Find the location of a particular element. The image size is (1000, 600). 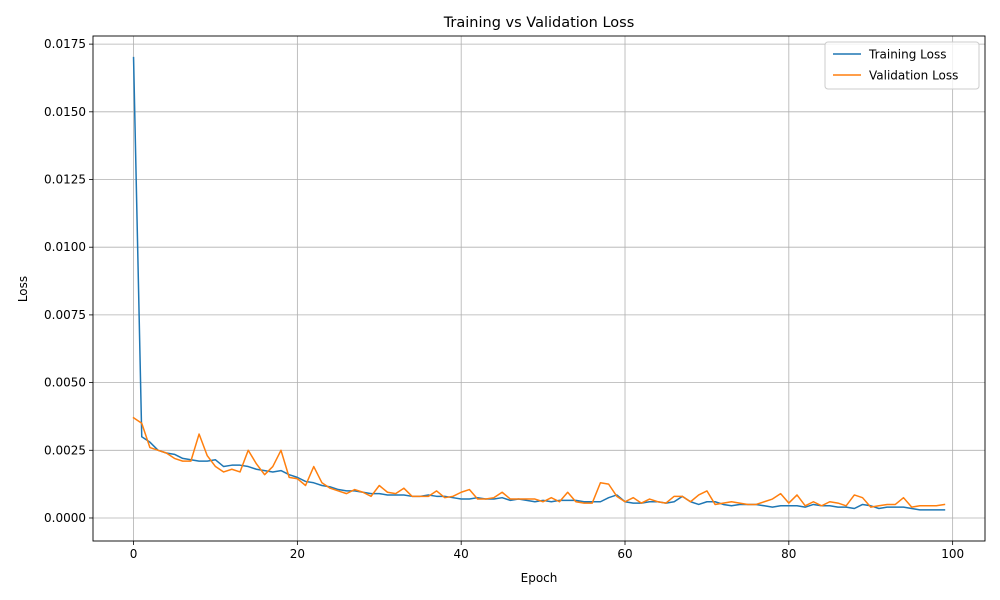

y-tick-label: 0.0125 is located at coordinates (65, 180).